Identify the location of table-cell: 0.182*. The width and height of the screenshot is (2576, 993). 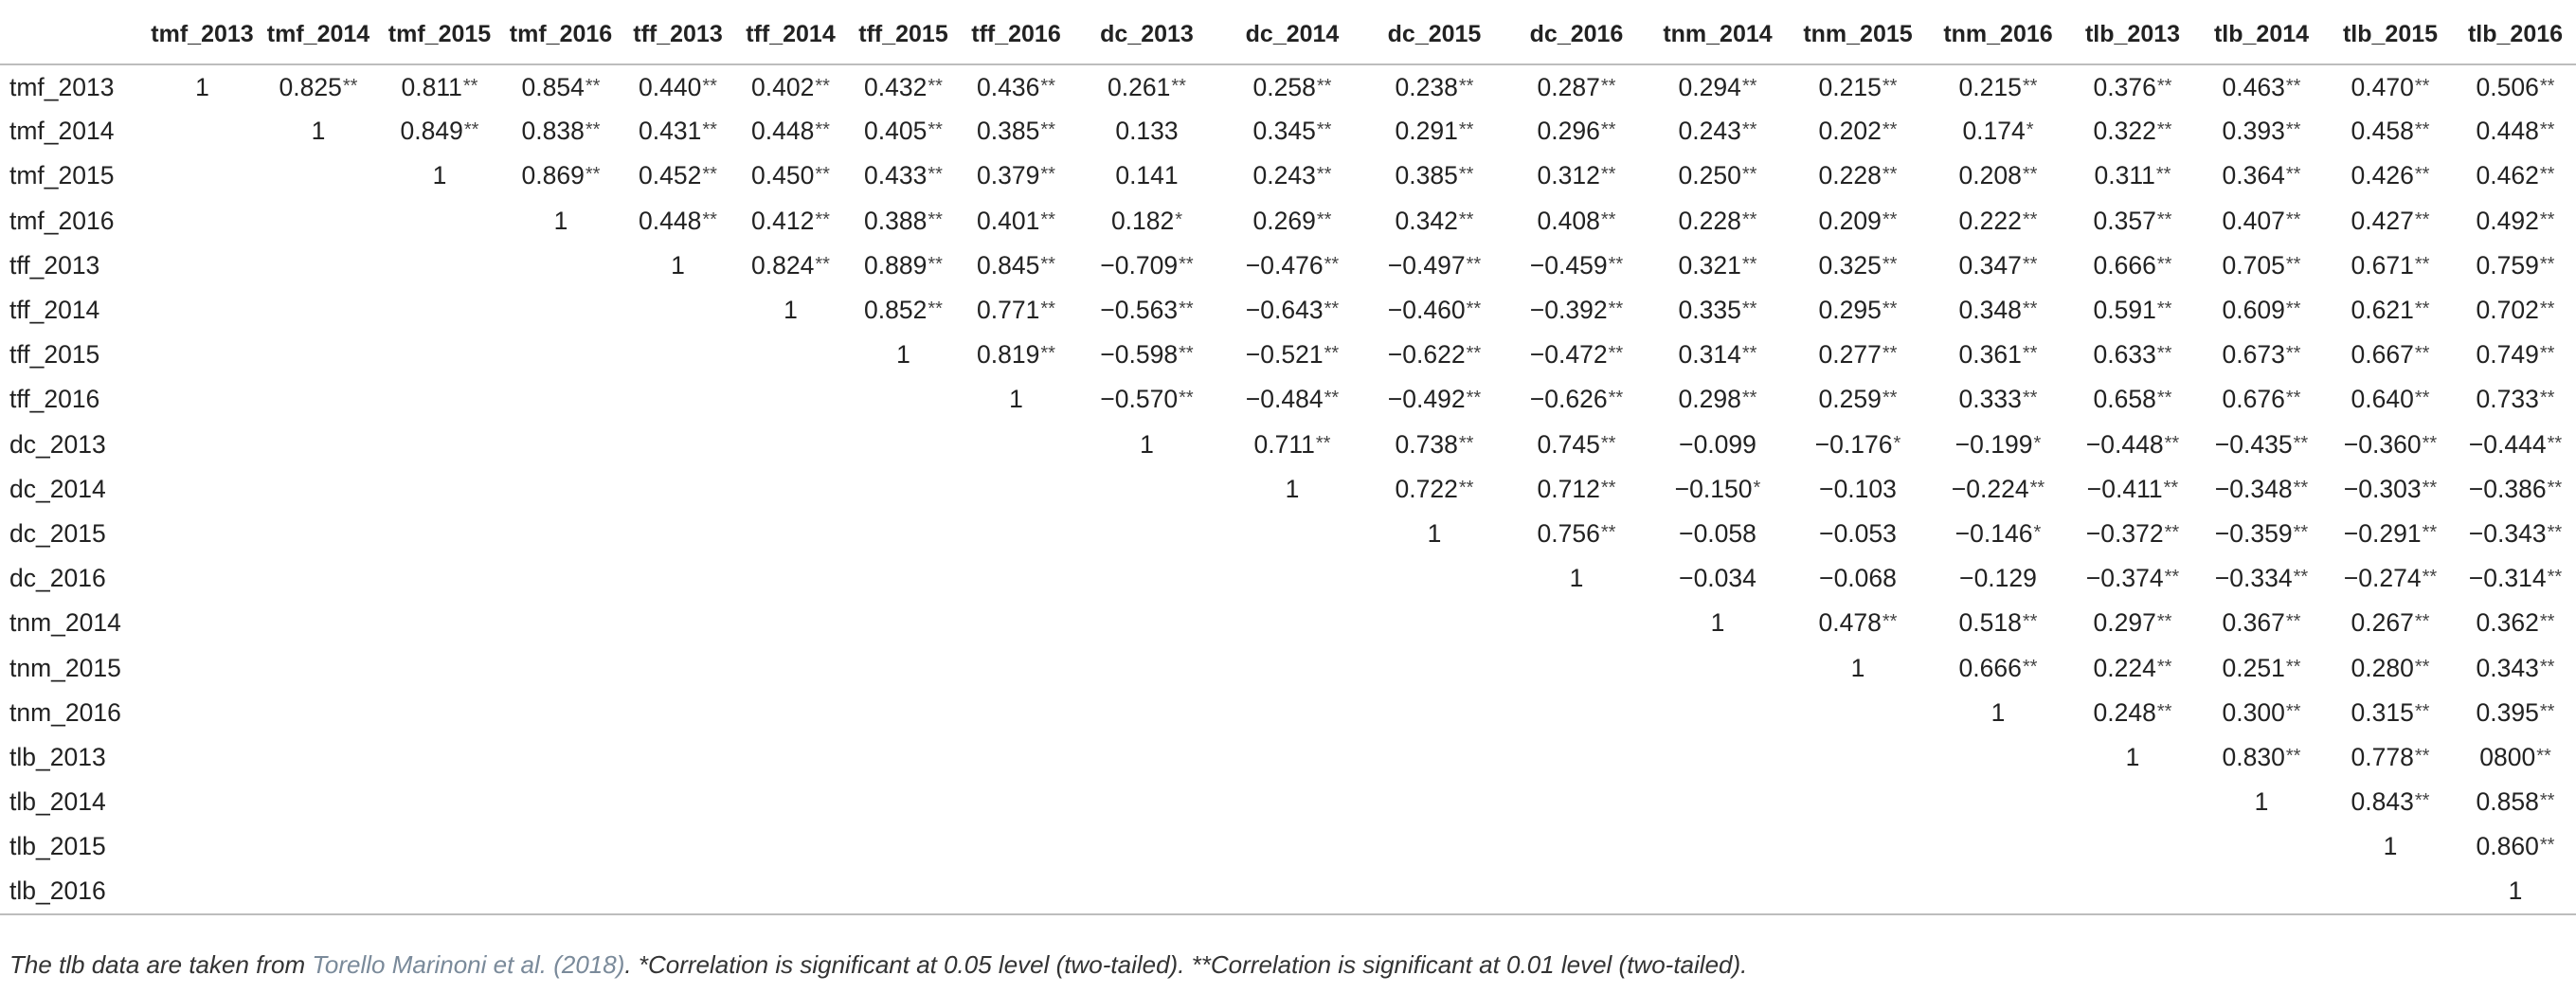
(1146, 220).